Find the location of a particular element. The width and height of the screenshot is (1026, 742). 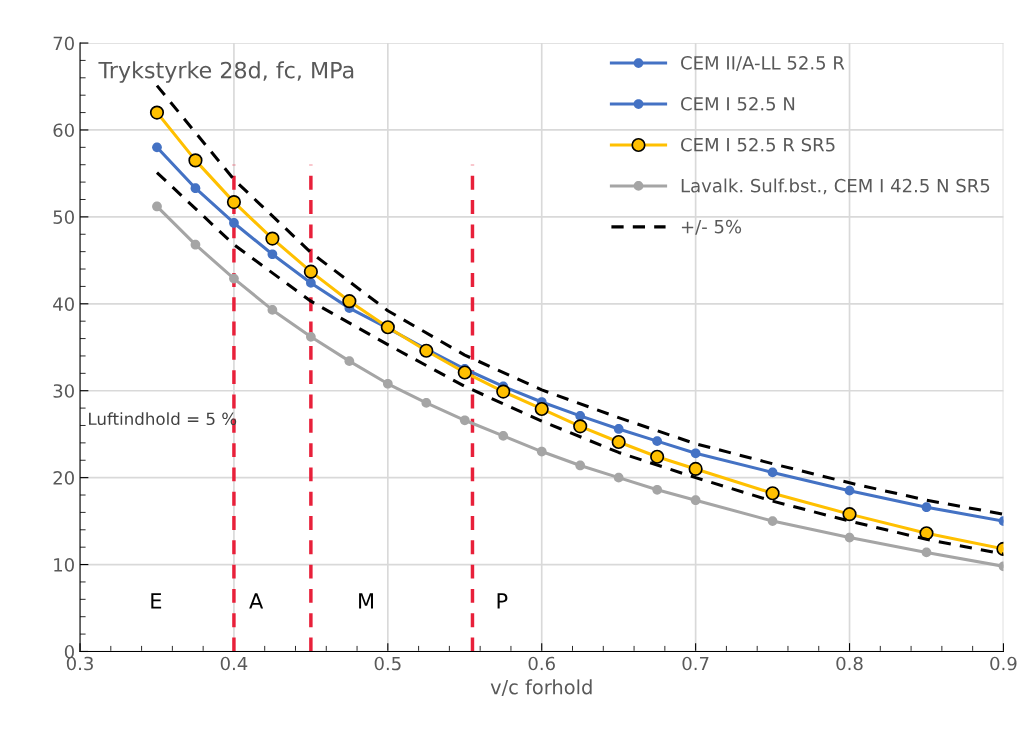

y-tick-label: 30 is located at coordinates (63, 391).